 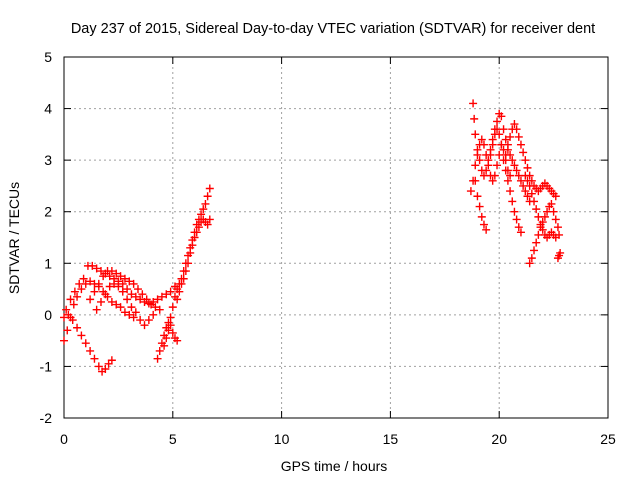 I want to click on x-tick-label: 25, so click(x=608, y=439).